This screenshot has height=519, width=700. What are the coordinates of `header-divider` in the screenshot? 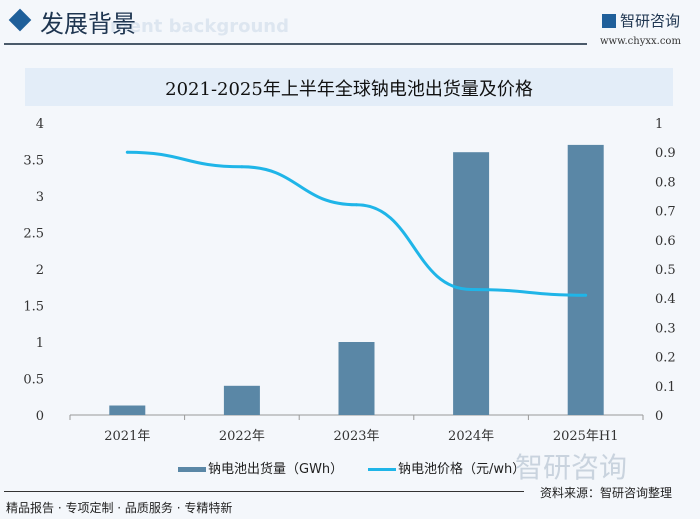 It's located at (295, 44).